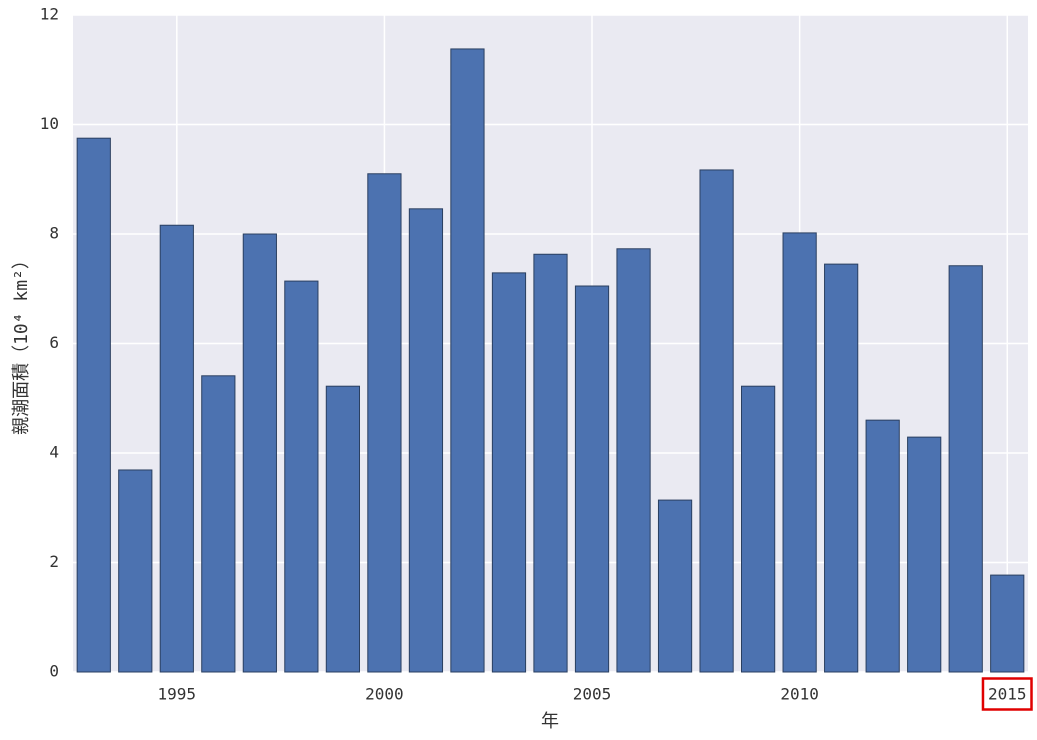 This screenshot has width=1037, height=740. Describe the element at coordinates (799, 694) in the screenshot. I see `x-tick-label: 2010` at that location.